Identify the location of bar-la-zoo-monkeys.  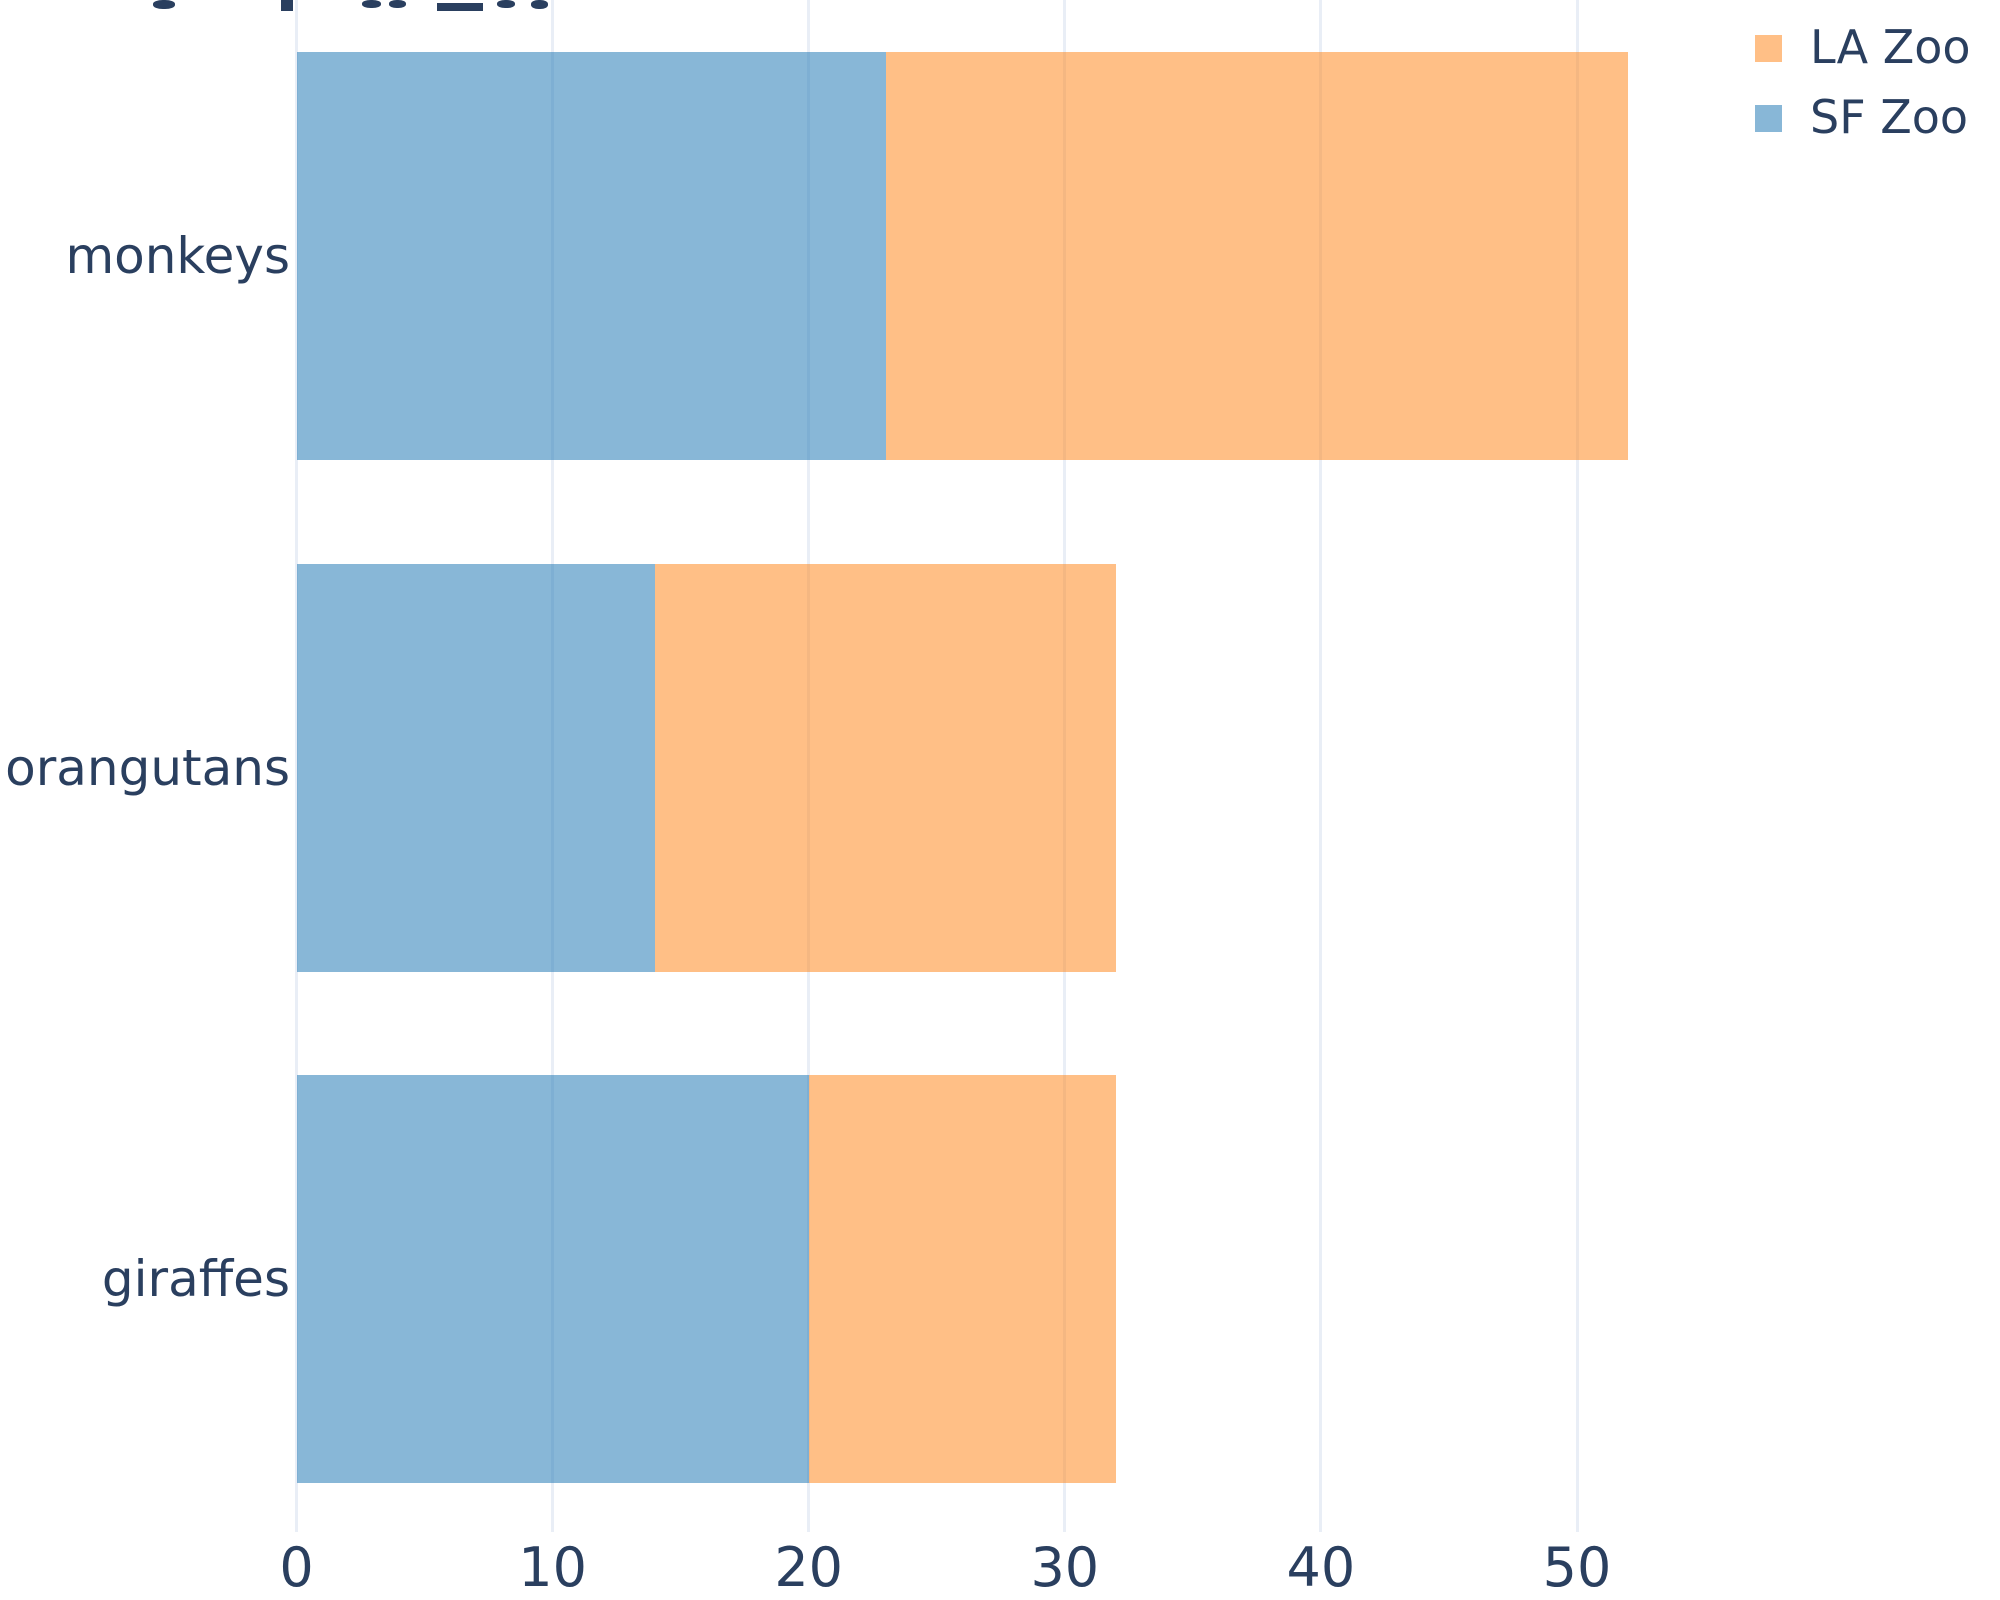
(1257, 256).